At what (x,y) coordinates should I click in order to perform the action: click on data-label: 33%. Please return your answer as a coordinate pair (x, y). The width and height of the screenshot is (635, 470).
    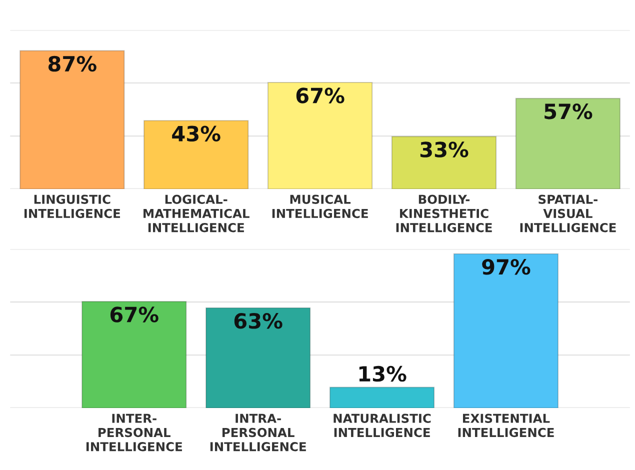
    Looking at the image, I should click on (444, 150).